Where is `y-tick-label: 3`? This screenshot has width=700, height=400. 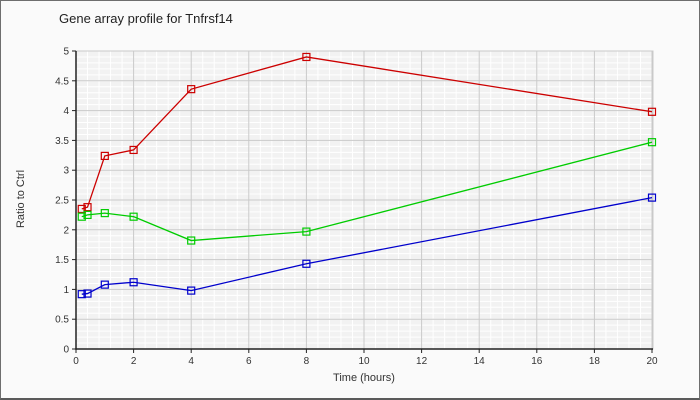
y-tick-label: 3 is located at coordinates (66, 171).